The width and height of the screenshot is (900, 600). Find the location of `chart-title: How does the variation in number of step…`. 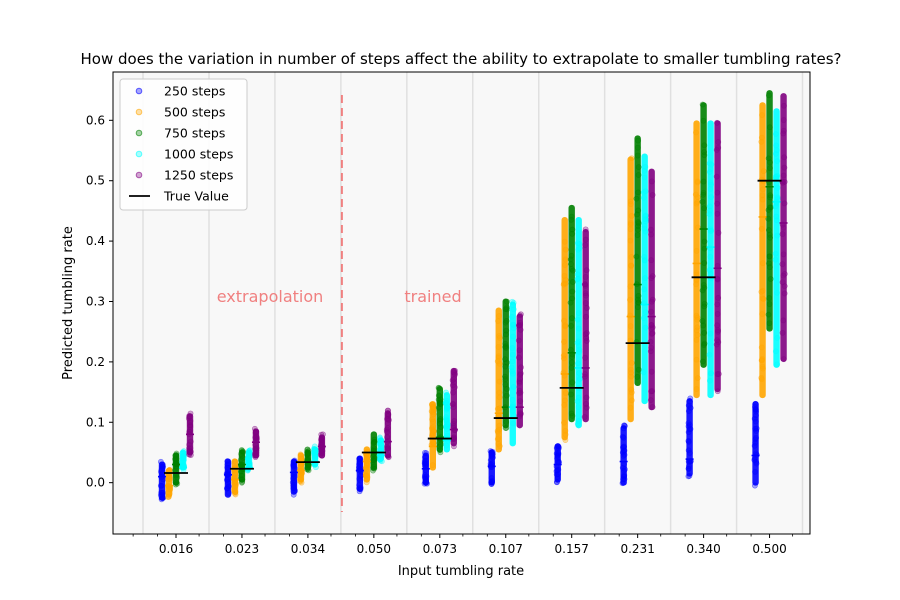

chart-title: How does the variation in number of step… is located at coordinates (461, 59).